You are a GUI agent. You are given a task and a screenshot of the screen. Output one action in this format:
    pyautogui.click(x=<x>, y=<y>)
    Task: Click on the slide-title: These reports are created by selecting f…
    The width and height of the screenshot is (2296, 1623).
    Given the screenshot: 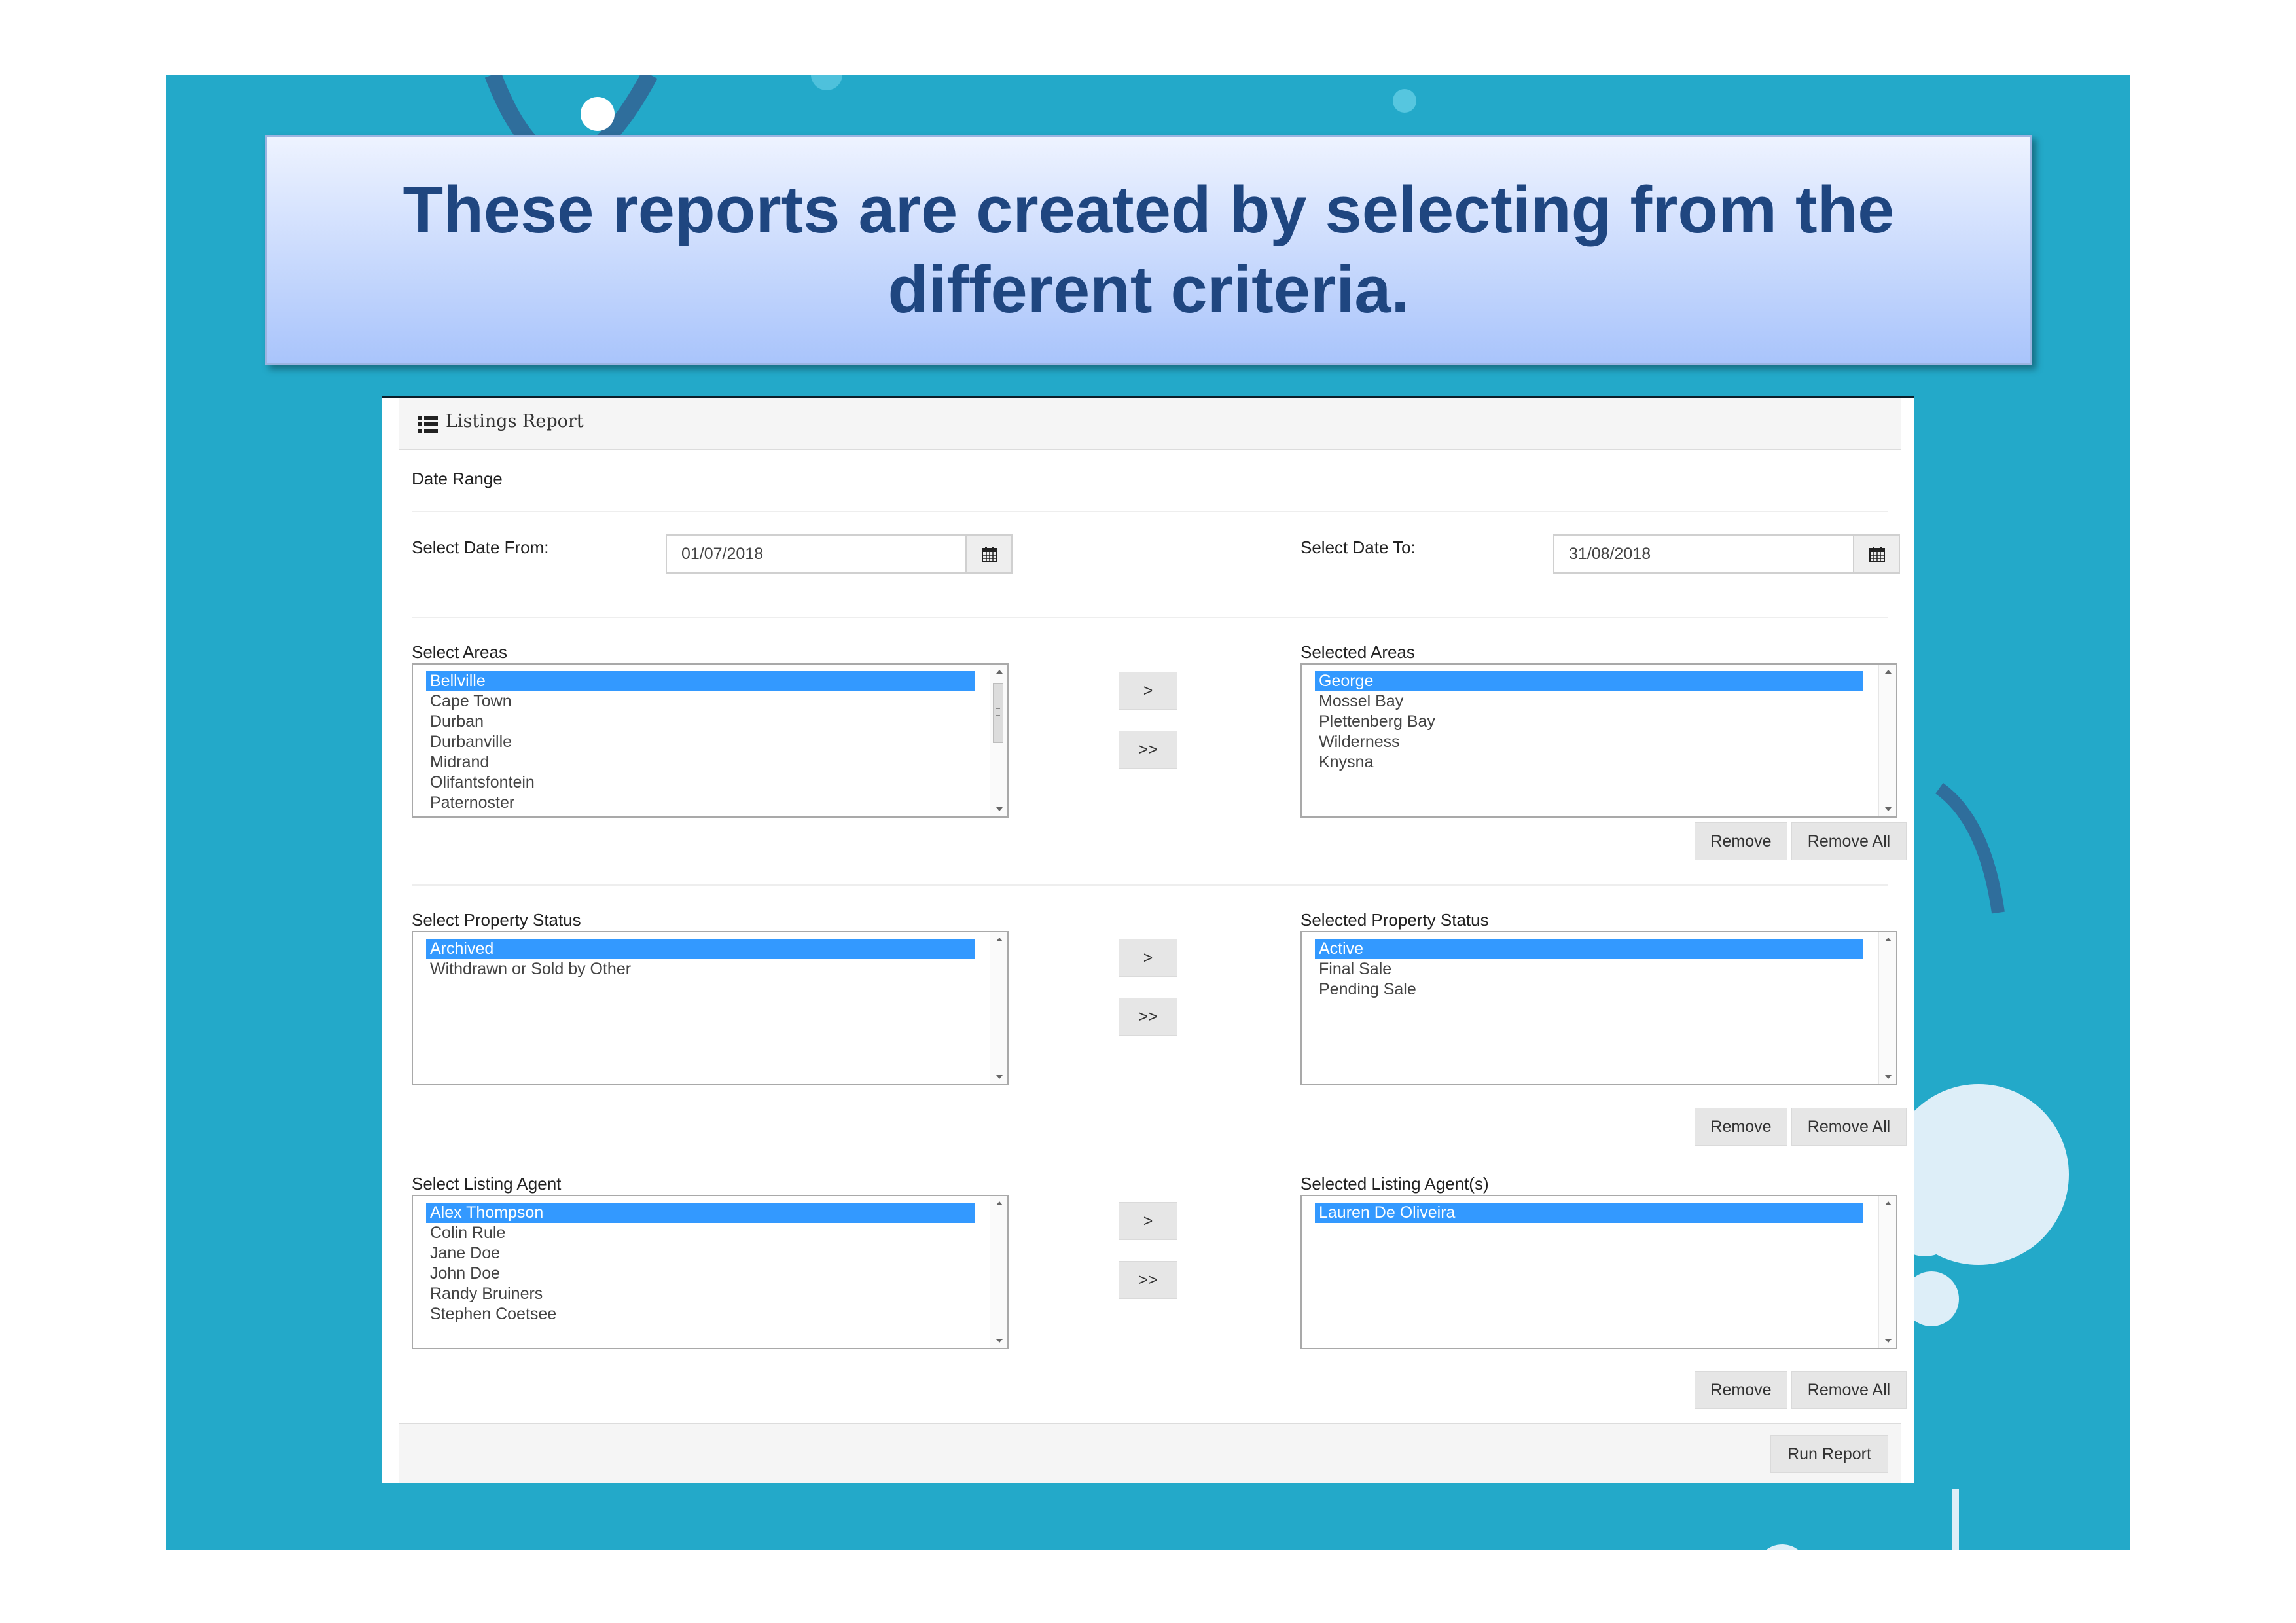 What is the action you would take?
    pyautogui.click(x=1149, y=250)
    